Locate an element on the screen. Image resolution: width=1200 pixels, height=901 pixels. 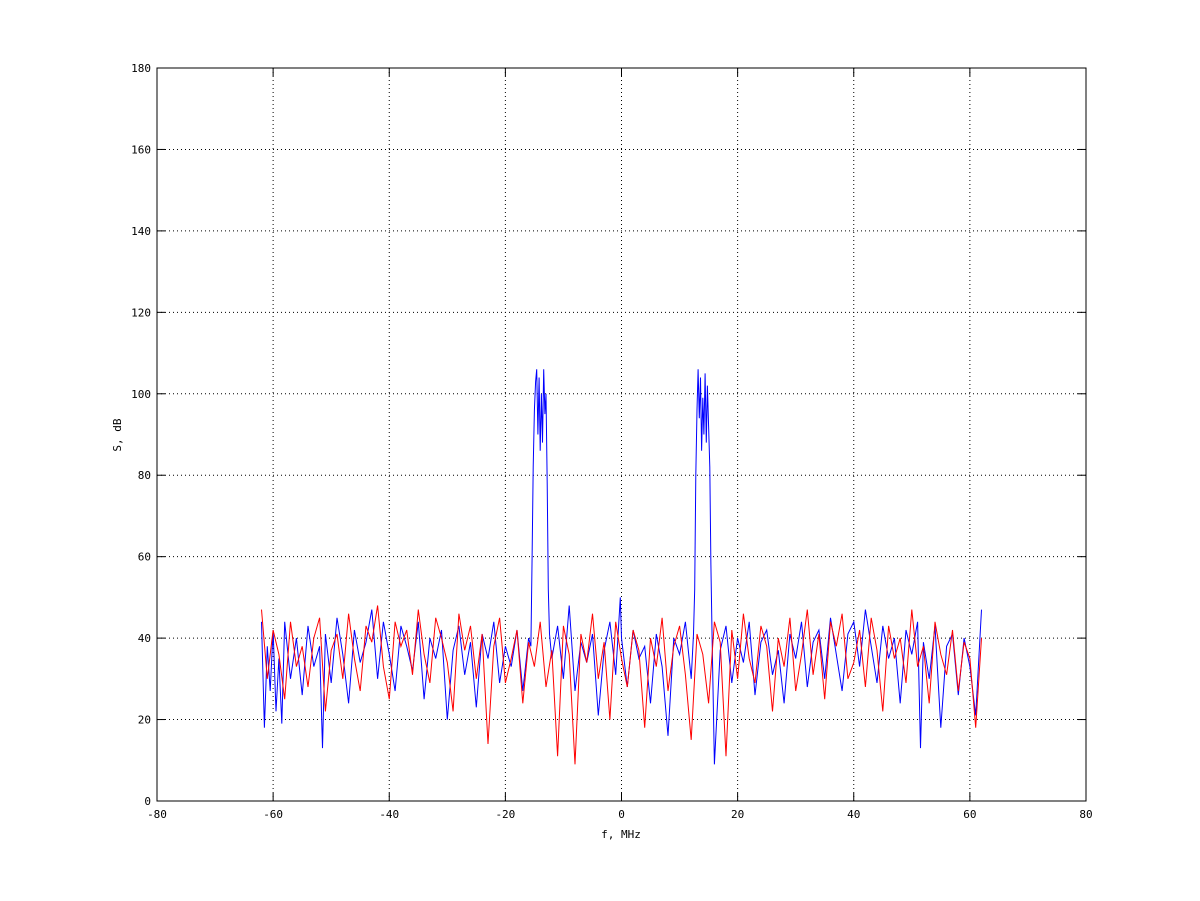
x-tick-label: -40 is located at coordinates (389, 814).